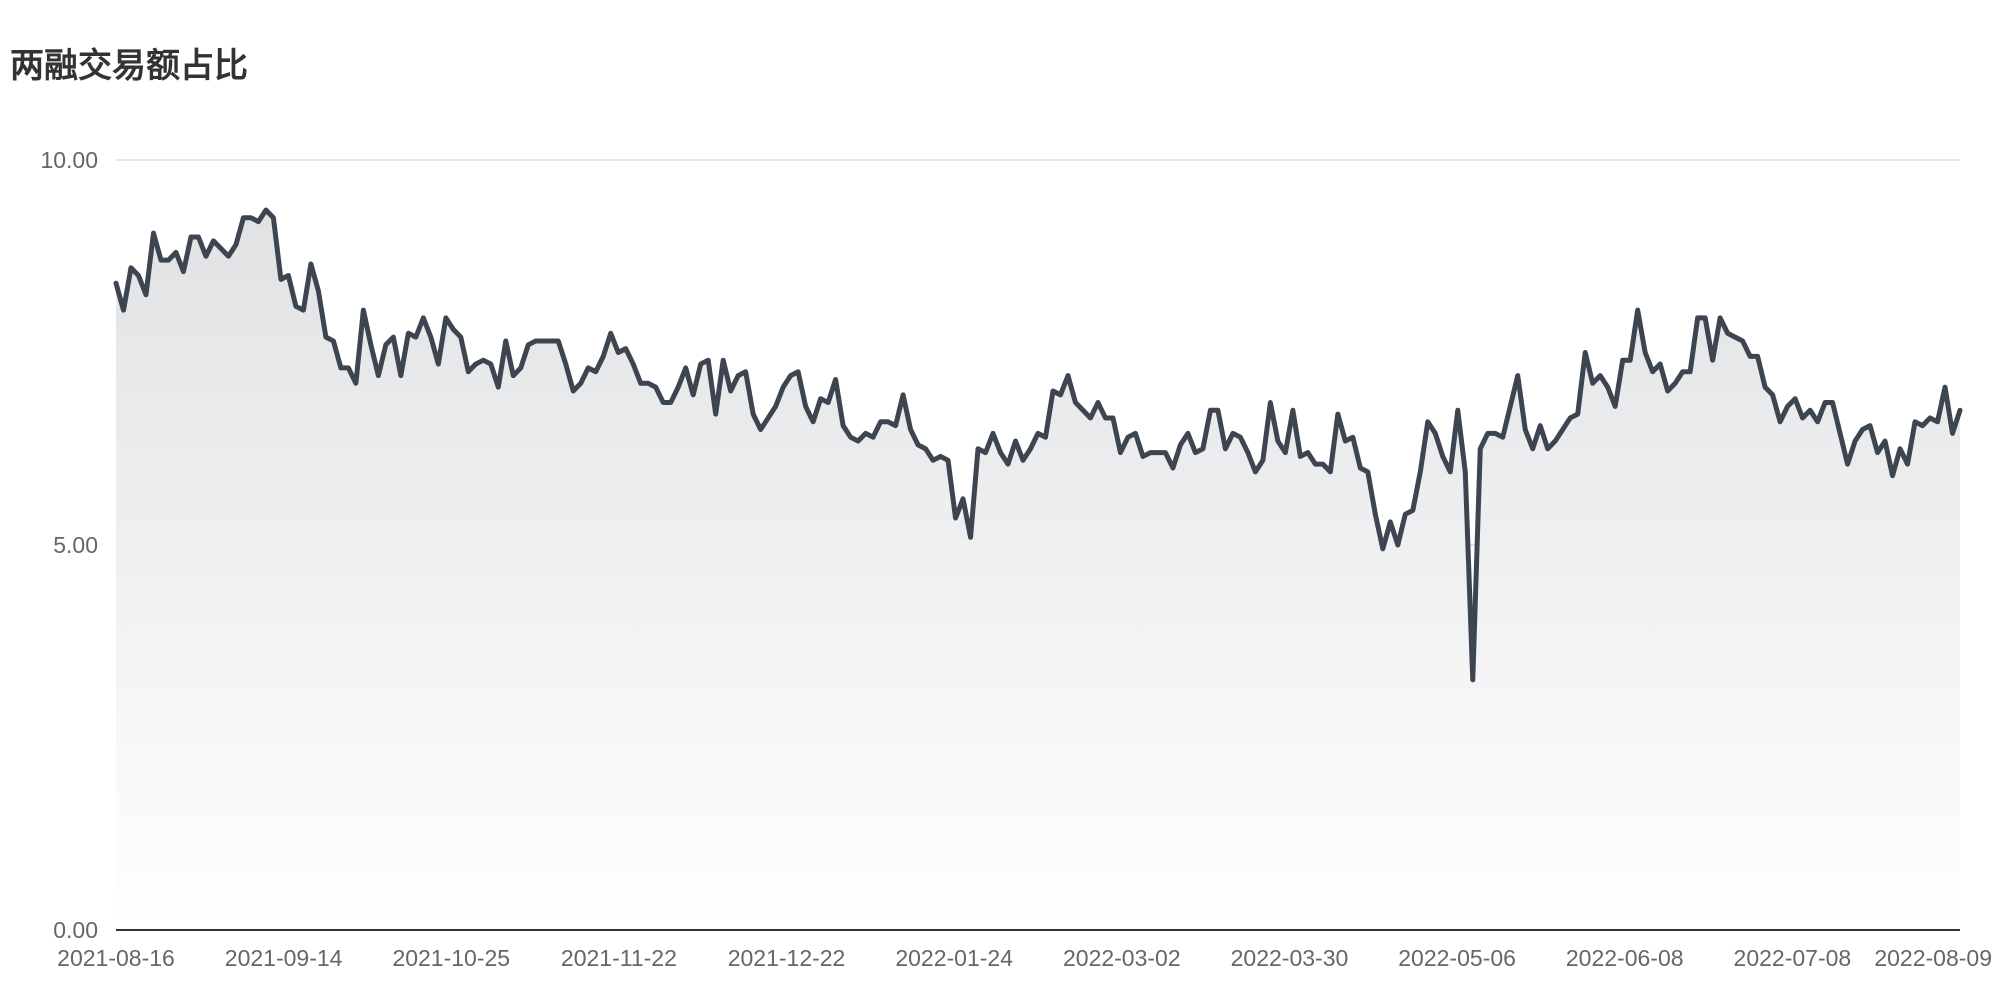 This screenshot has height=1000, width=2000. What do you see at coordinates (1457, 958) in the screenshot?
I see `x-tick-label: 2022-05-06` at bounding box center [1457, 958].